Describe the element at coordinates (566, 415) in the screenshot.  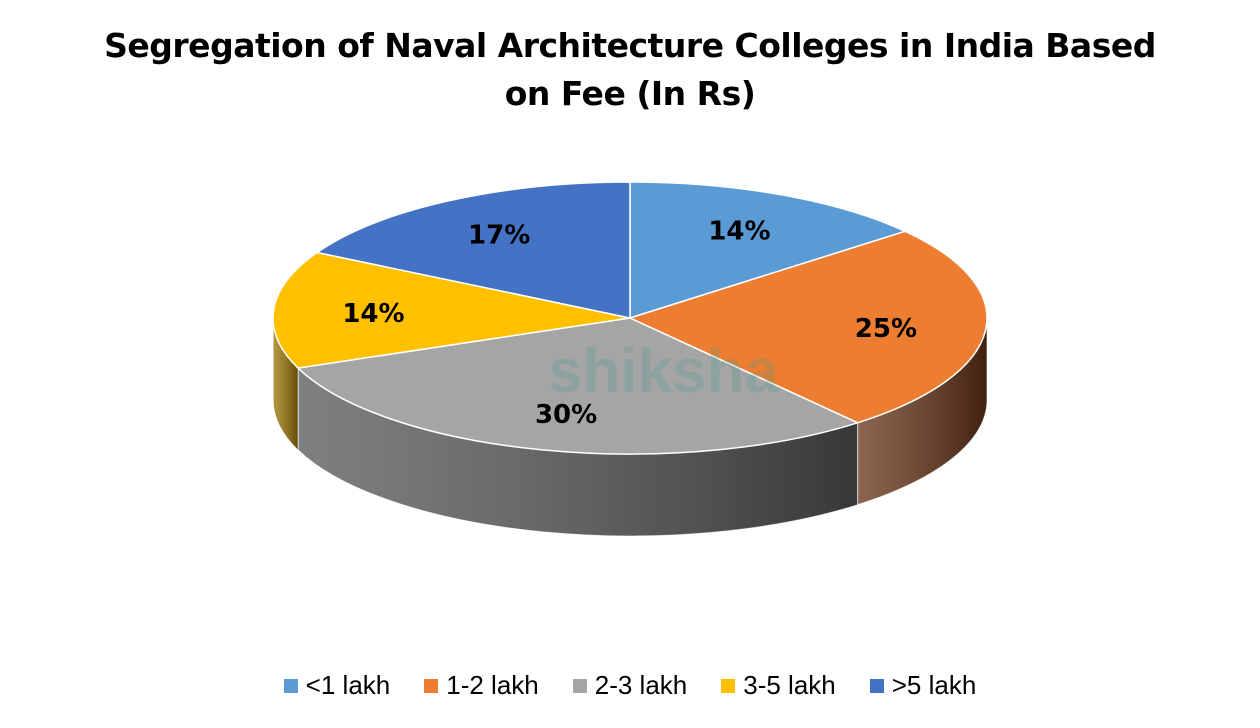
I see `data-label: 30%` at that location.